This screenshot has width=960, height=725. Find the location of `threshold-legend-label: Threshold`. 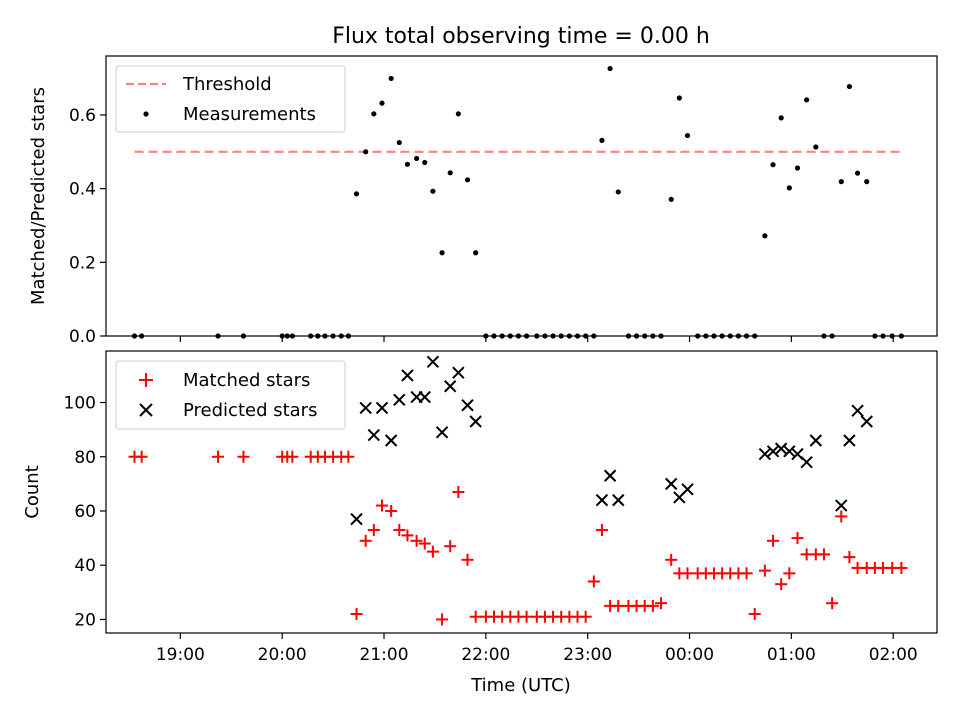

threshold-legend-label: Threshold is located at coordinates (227, 84).